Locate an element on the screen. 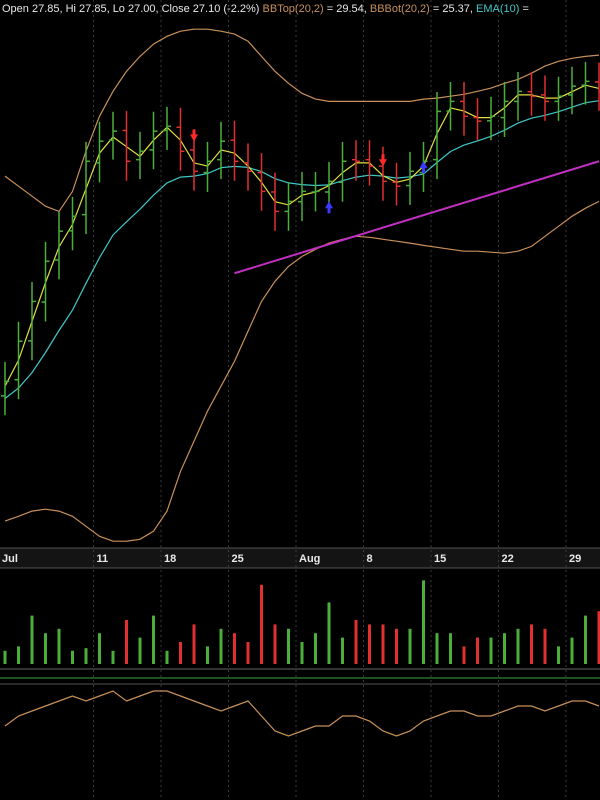 This screenshot has height=800, width=600. x-tick-label: 8 is located at coordinates (370, 559).